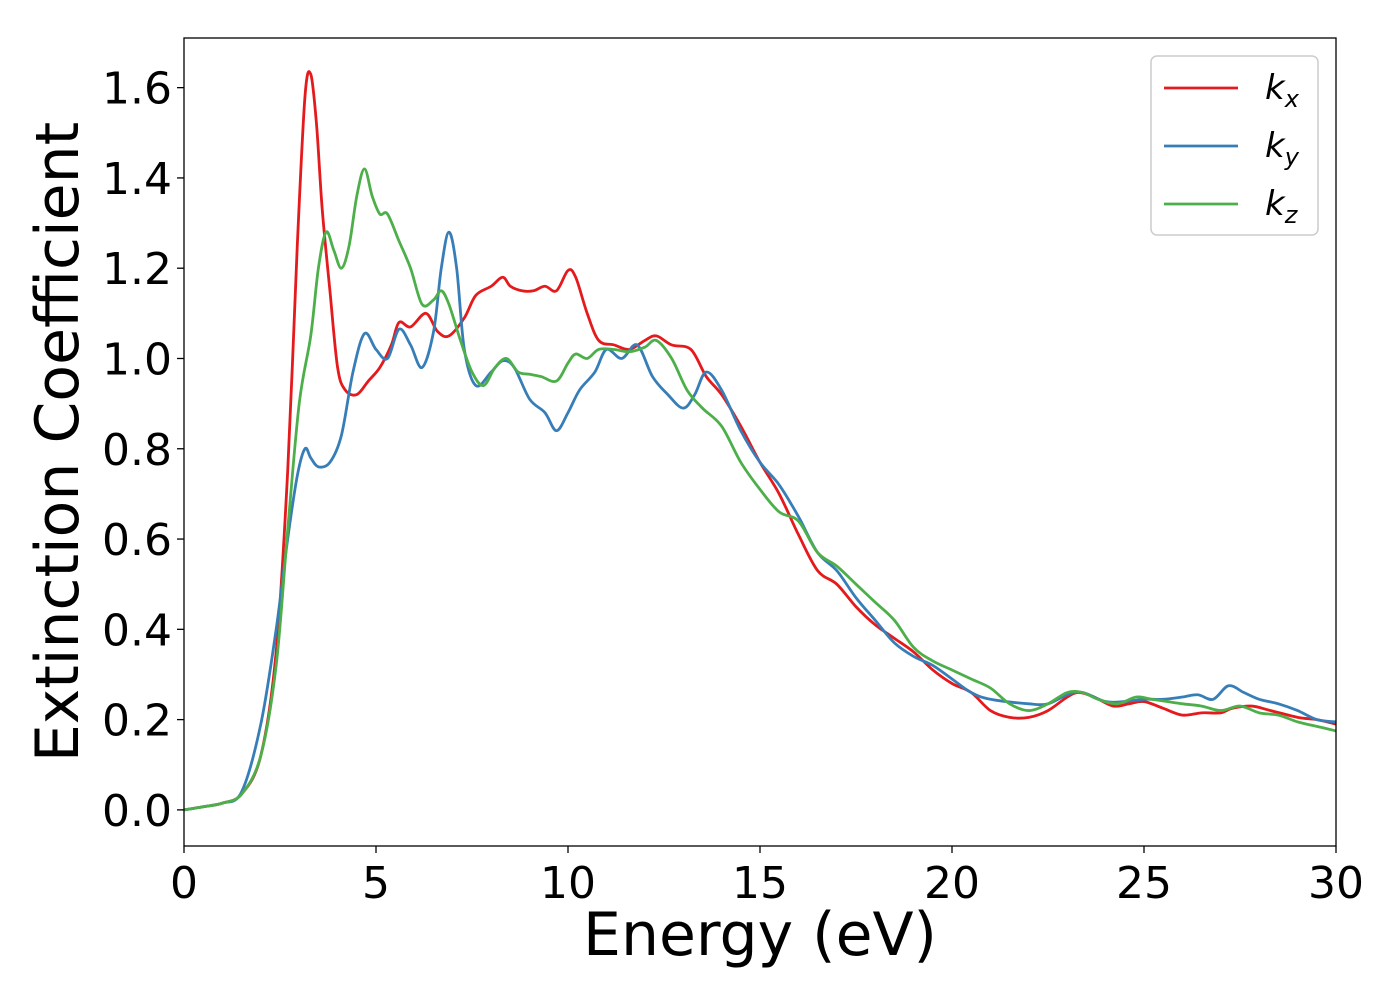  What do you see at coordinates (137, 89) in the screenshot?
I see `y-tick-label: 1.6` at bounding box center [137, 89].